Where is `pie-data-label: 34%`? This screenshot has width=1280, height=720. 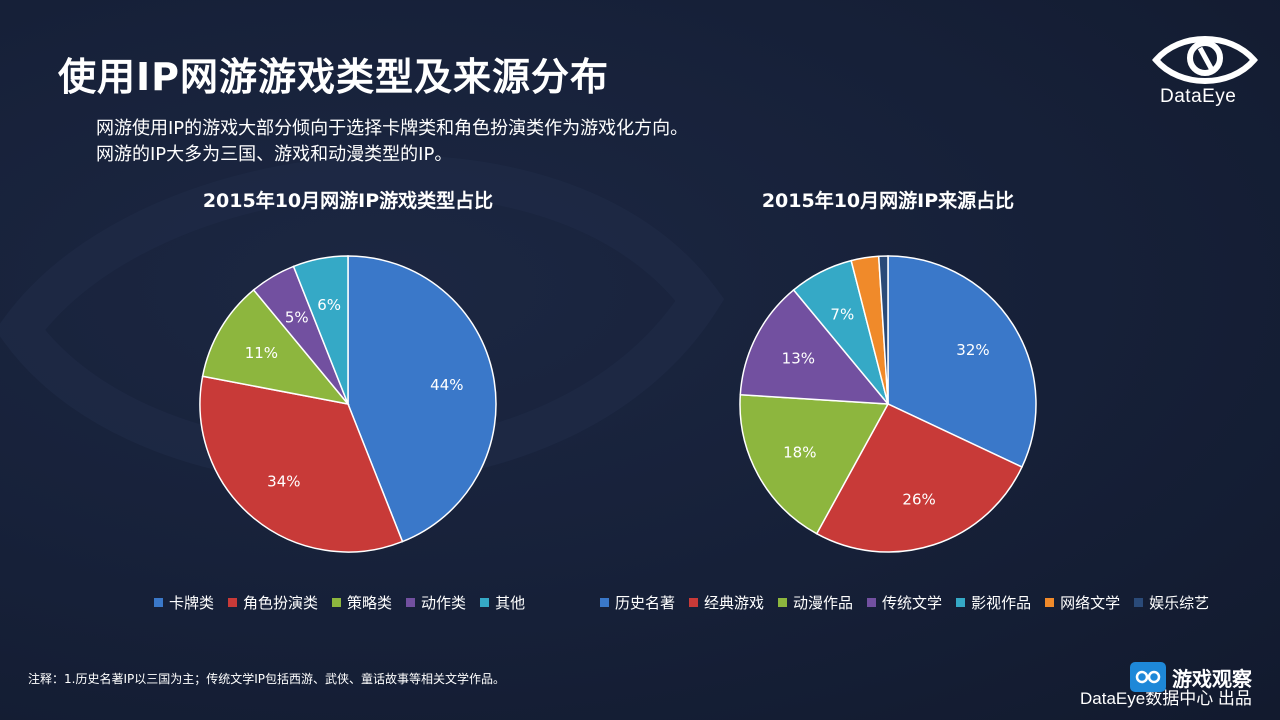 pie-data-label: 34% is located at coordinates (283, 482).